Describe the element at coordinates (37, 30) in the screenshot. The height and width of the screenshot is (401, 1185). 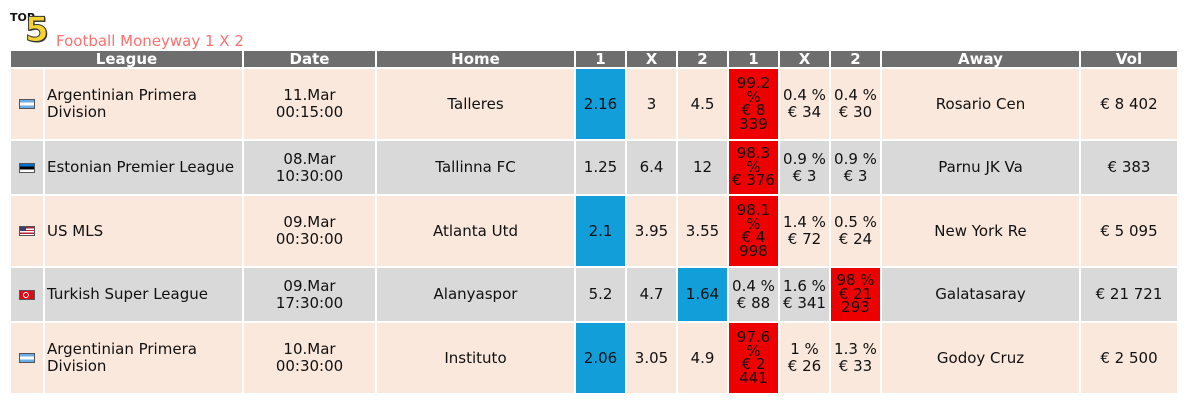
I see `logo-five-text: 5` at that location.